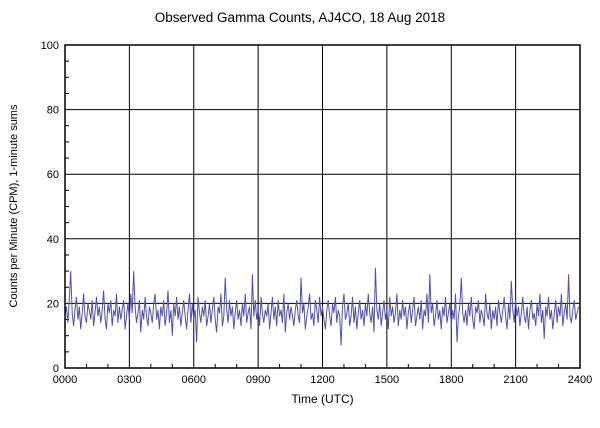 This screenshot has height=428, width=600. What do you see at coordinates (322, 399) in the screenshot?
I see `x-axis-label: Time (UTC)` at bounding box center [322, 399].